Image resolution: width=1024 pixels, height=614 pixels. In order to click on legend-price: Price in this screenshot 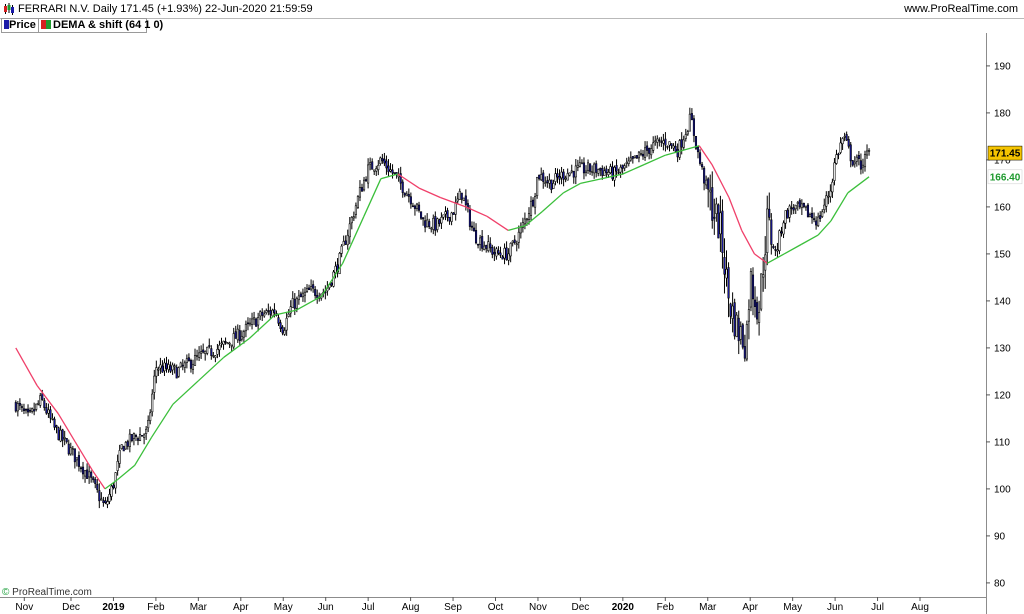, I will do `click(21, 25)`.